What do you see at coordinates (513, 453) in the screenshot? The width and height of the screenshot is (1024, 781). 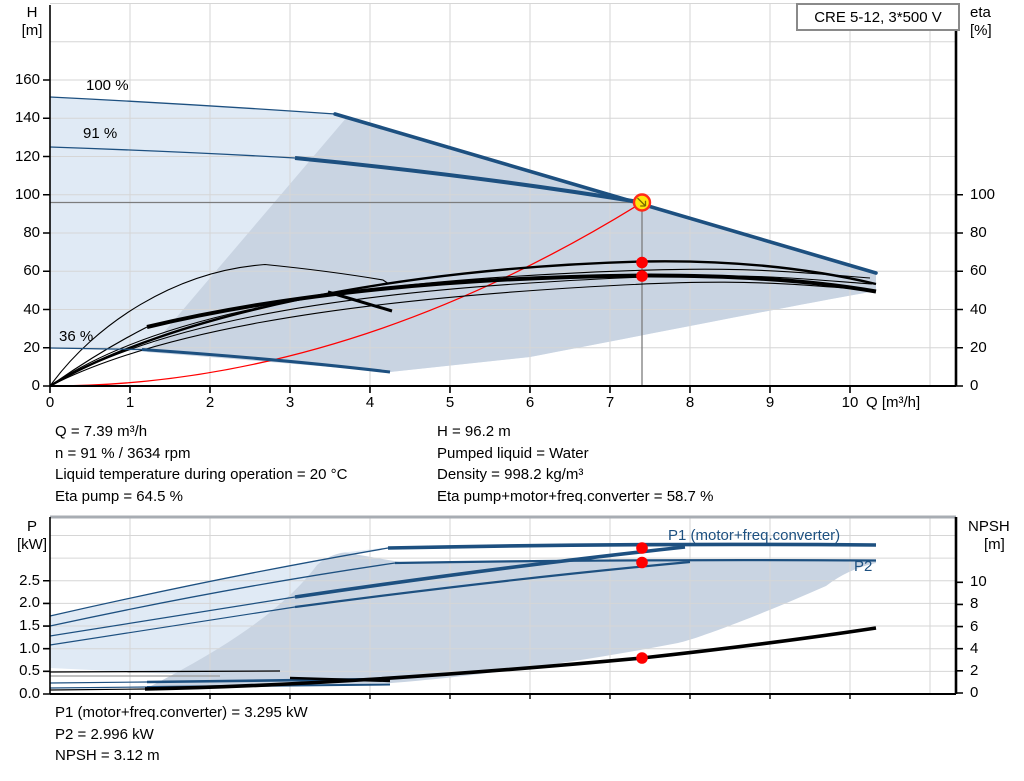 I see `result-pumped-liquid: Pumped liquid = Water` at bounding box center [513, 453].